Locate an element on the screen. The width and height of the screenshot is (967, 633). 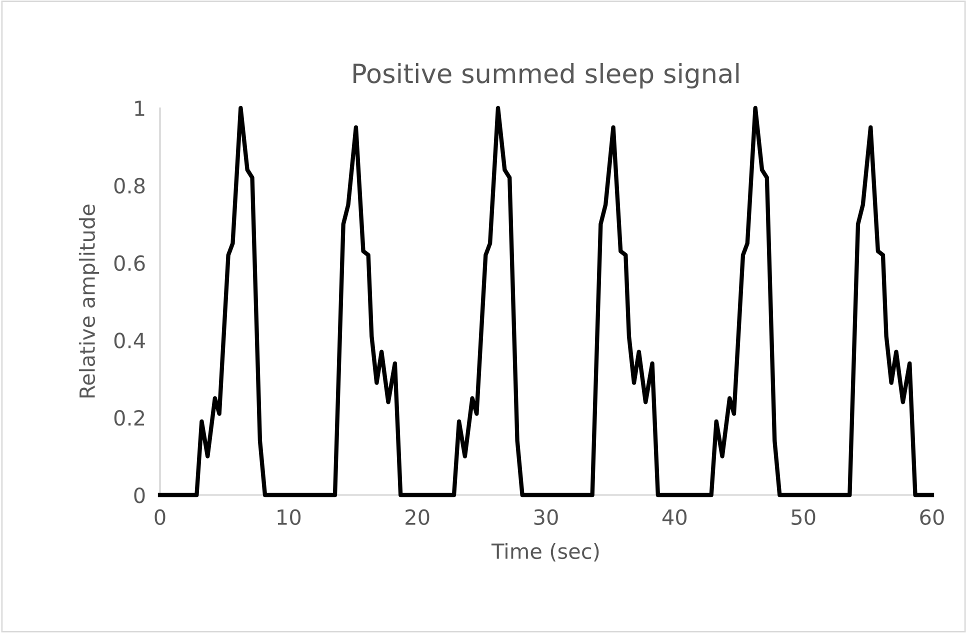
y-tick-label: 1 is located at coordinates (139, 108).